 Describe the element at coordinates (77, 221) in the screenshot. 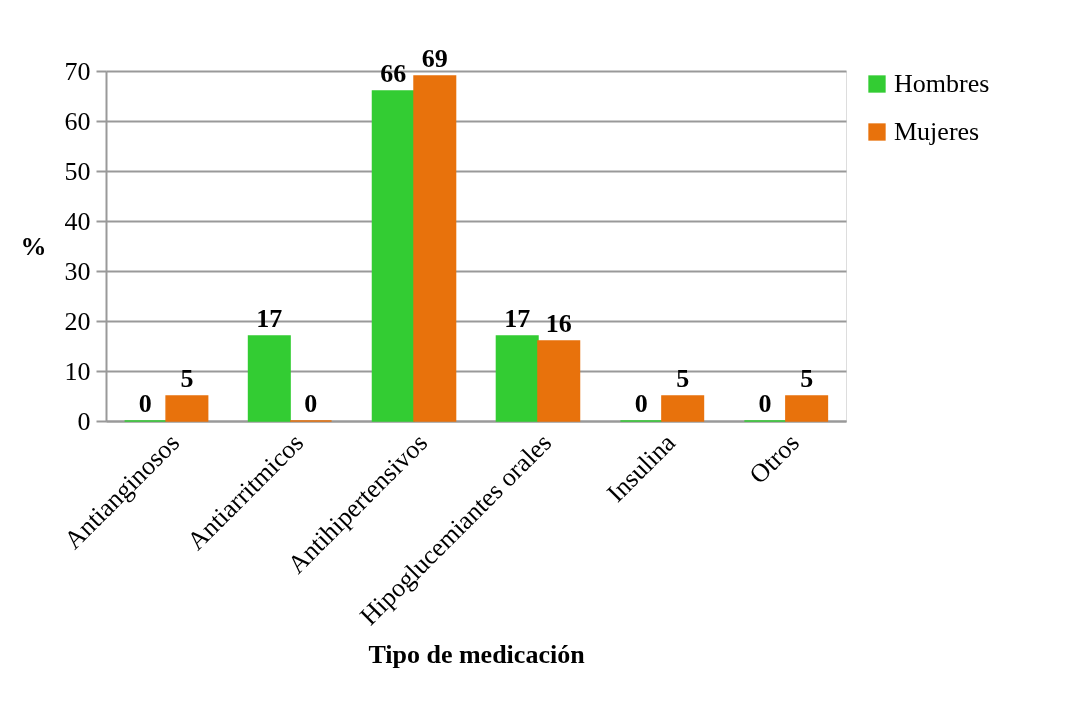

I see `y-tick-label: 40` at that location.